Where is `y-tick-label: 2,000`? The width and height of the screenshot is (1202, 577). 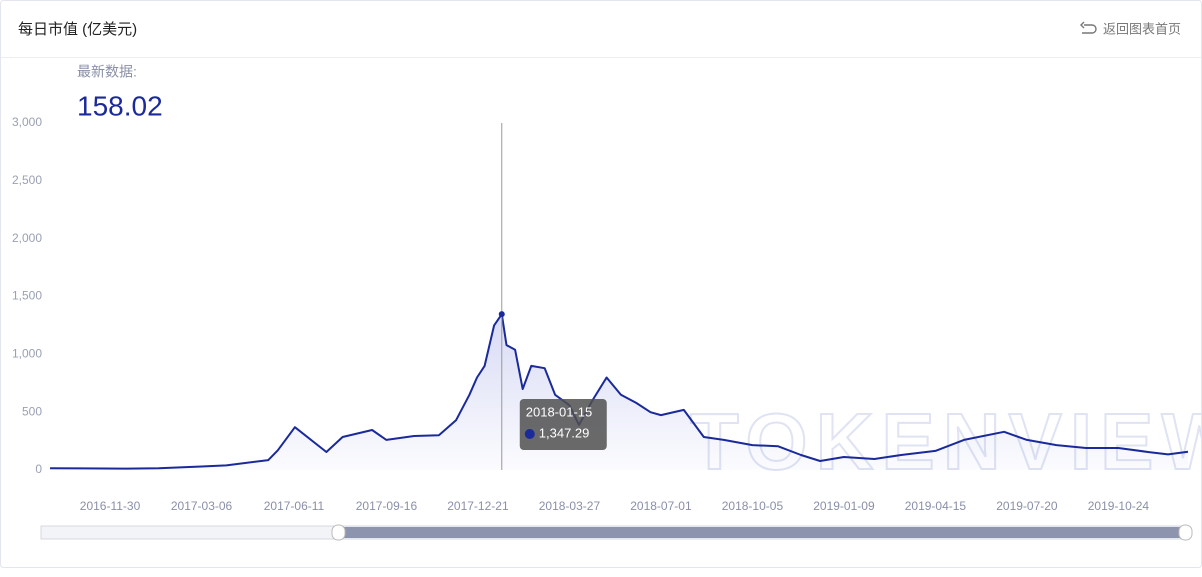
y-tick-label: 2,000 is located at coordinates (27, 238).